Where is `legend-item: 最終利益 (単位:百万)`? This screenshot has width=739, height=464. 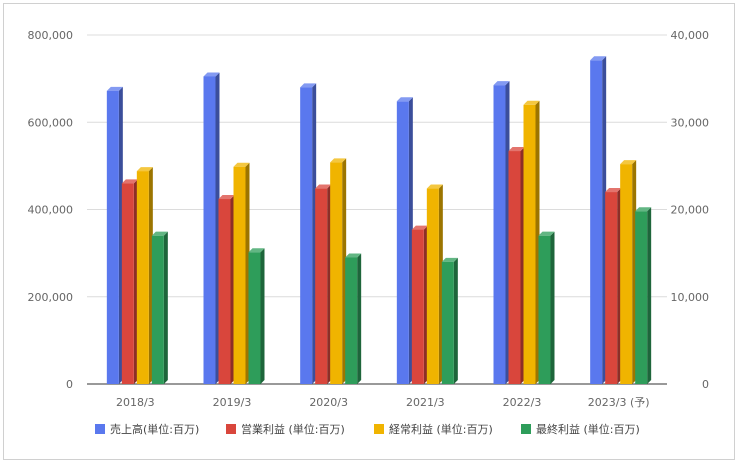
legend-item: 最終利益 (単位:百万) is located at coordinates (580, 429).